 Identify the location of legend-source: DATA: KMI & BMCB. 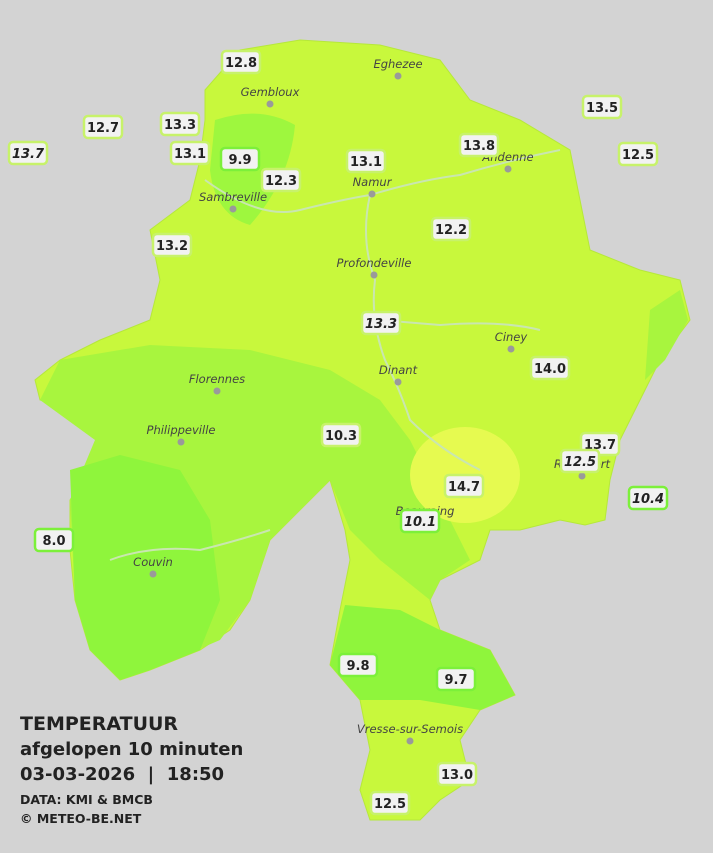
(86, 799).